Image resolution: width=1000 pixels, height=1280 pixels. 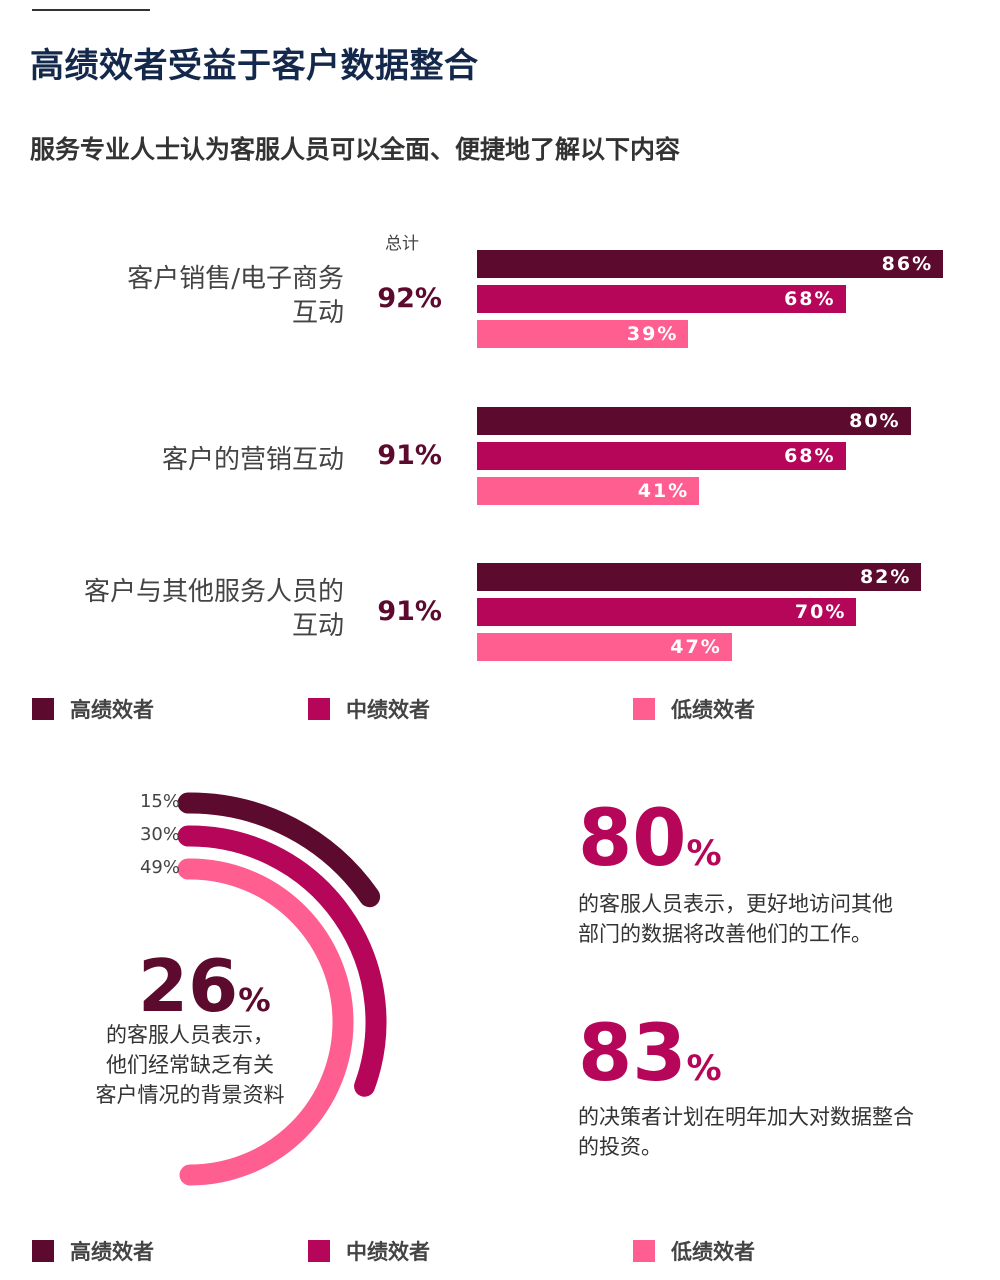 What do you see at coordinates (735, 904) in the screenshot?
I see `stat-1-line: 的客服人员表示，更好地访问其他` at bounding box center [735, 904].